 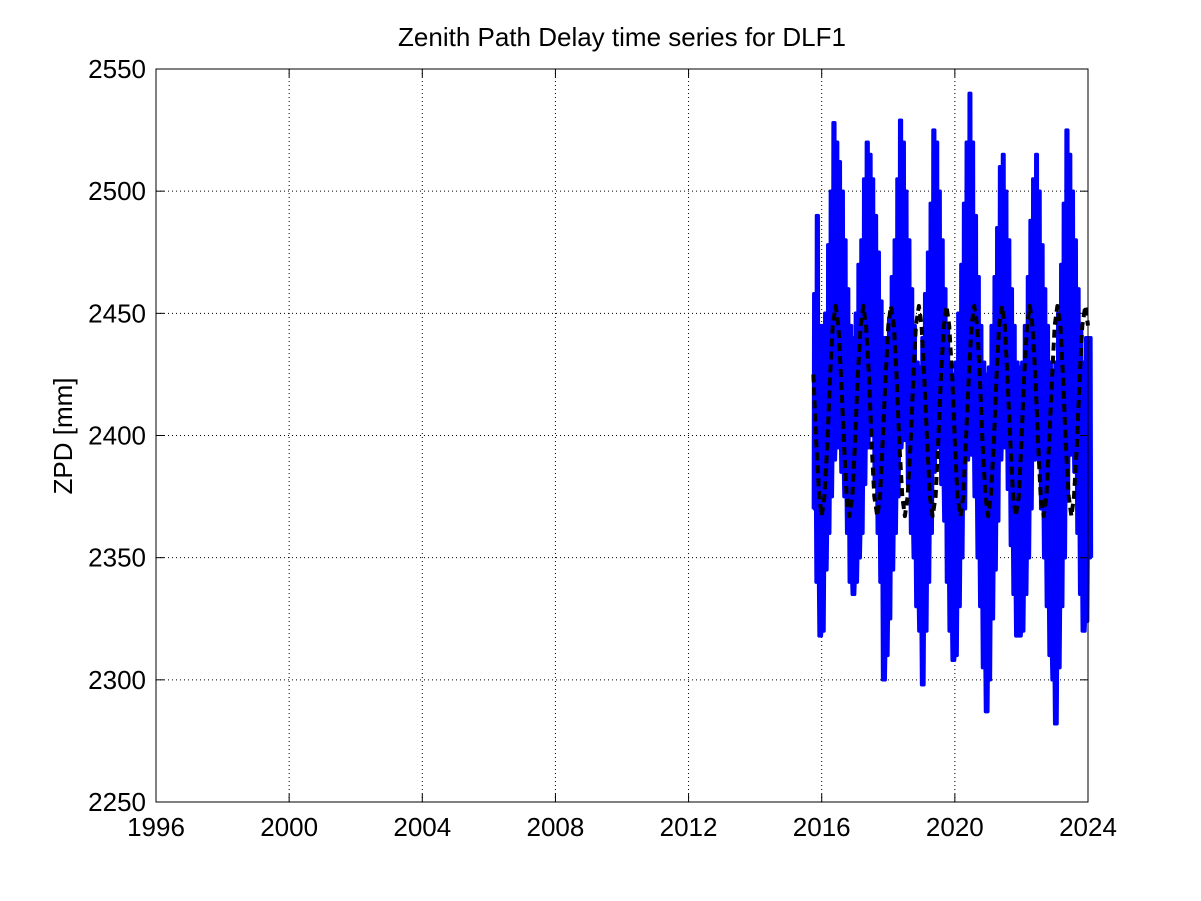 What do you see at coordinates (689, 827) in the screenshot?
I see `x-tick-label: 2012` at bounding box center [689, 827].